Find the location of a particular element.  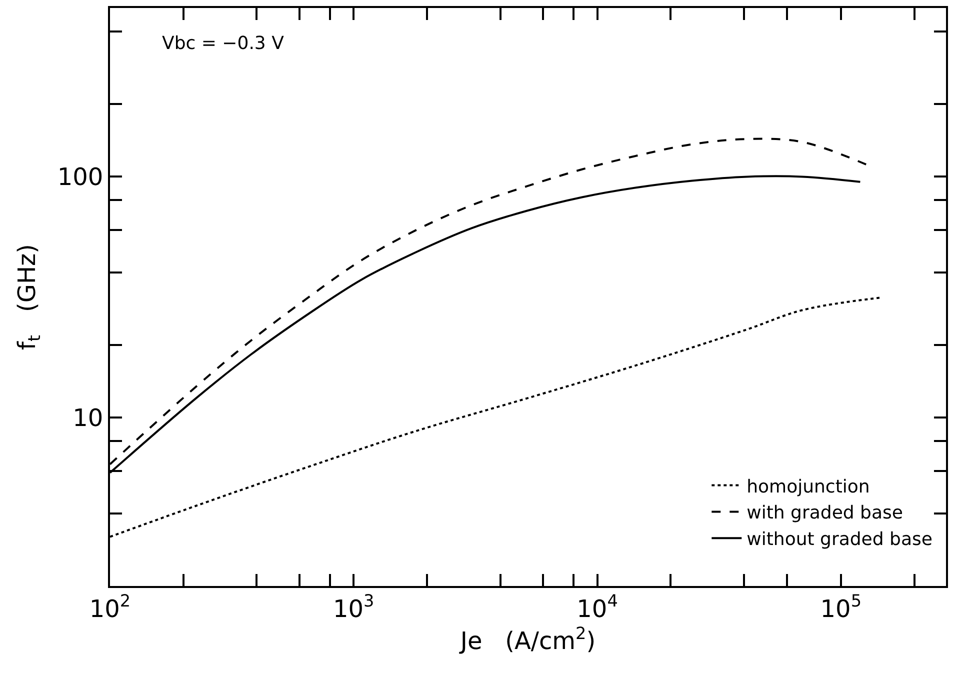

x-tick-label: 10$^{4}$ is located at coordinates (597, 606).